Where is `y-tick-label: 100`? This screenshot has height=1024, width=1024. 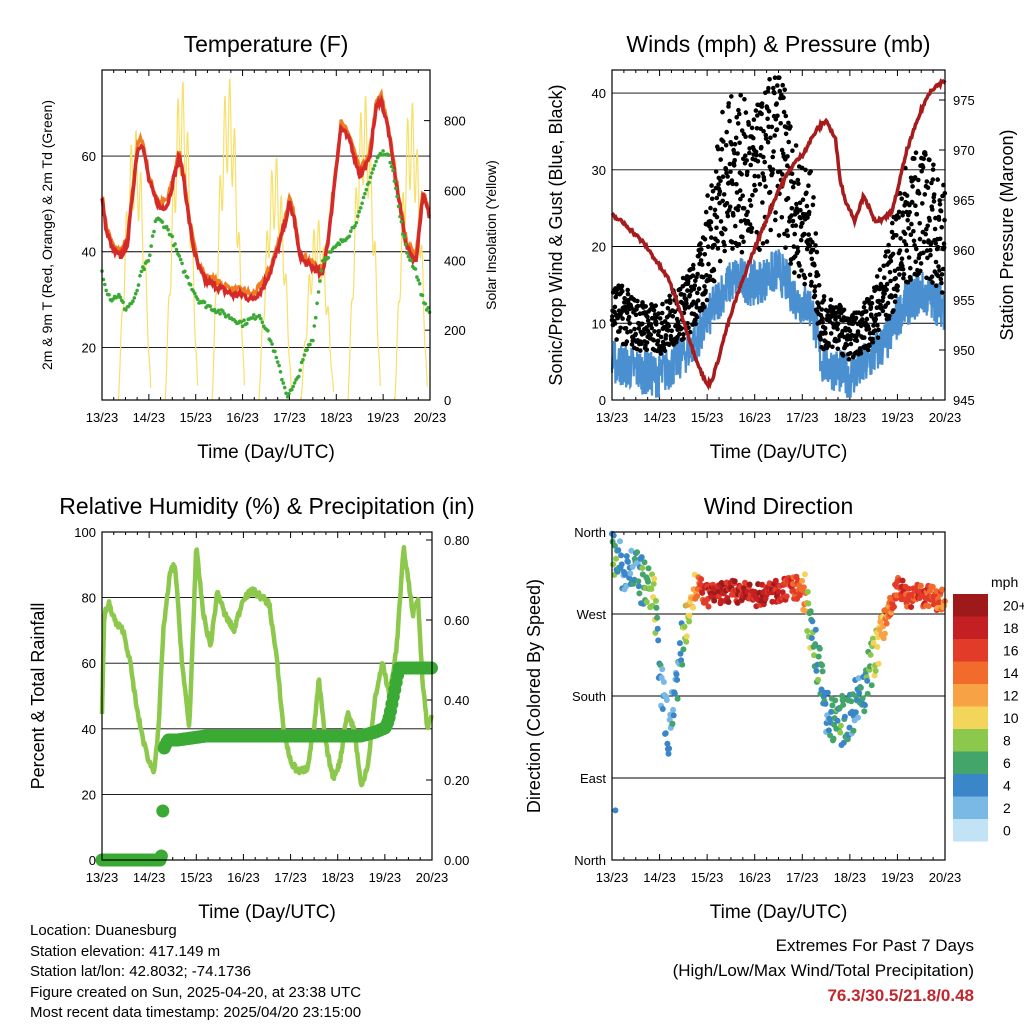
y-tick-label: 100 is located at coordinates (85, 532).